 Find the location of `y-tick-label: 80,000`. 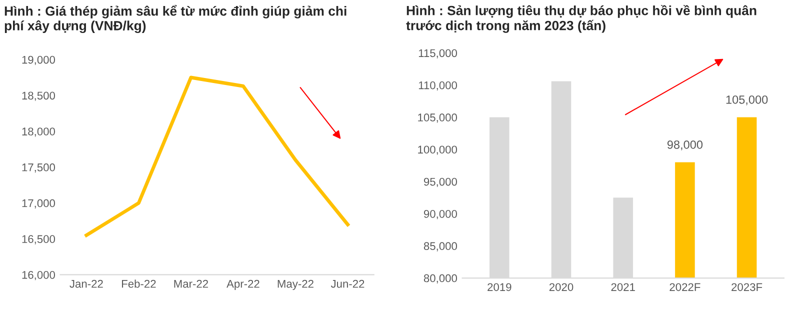

y-tick-label: 80,000 is located at coordinates (441, 279).